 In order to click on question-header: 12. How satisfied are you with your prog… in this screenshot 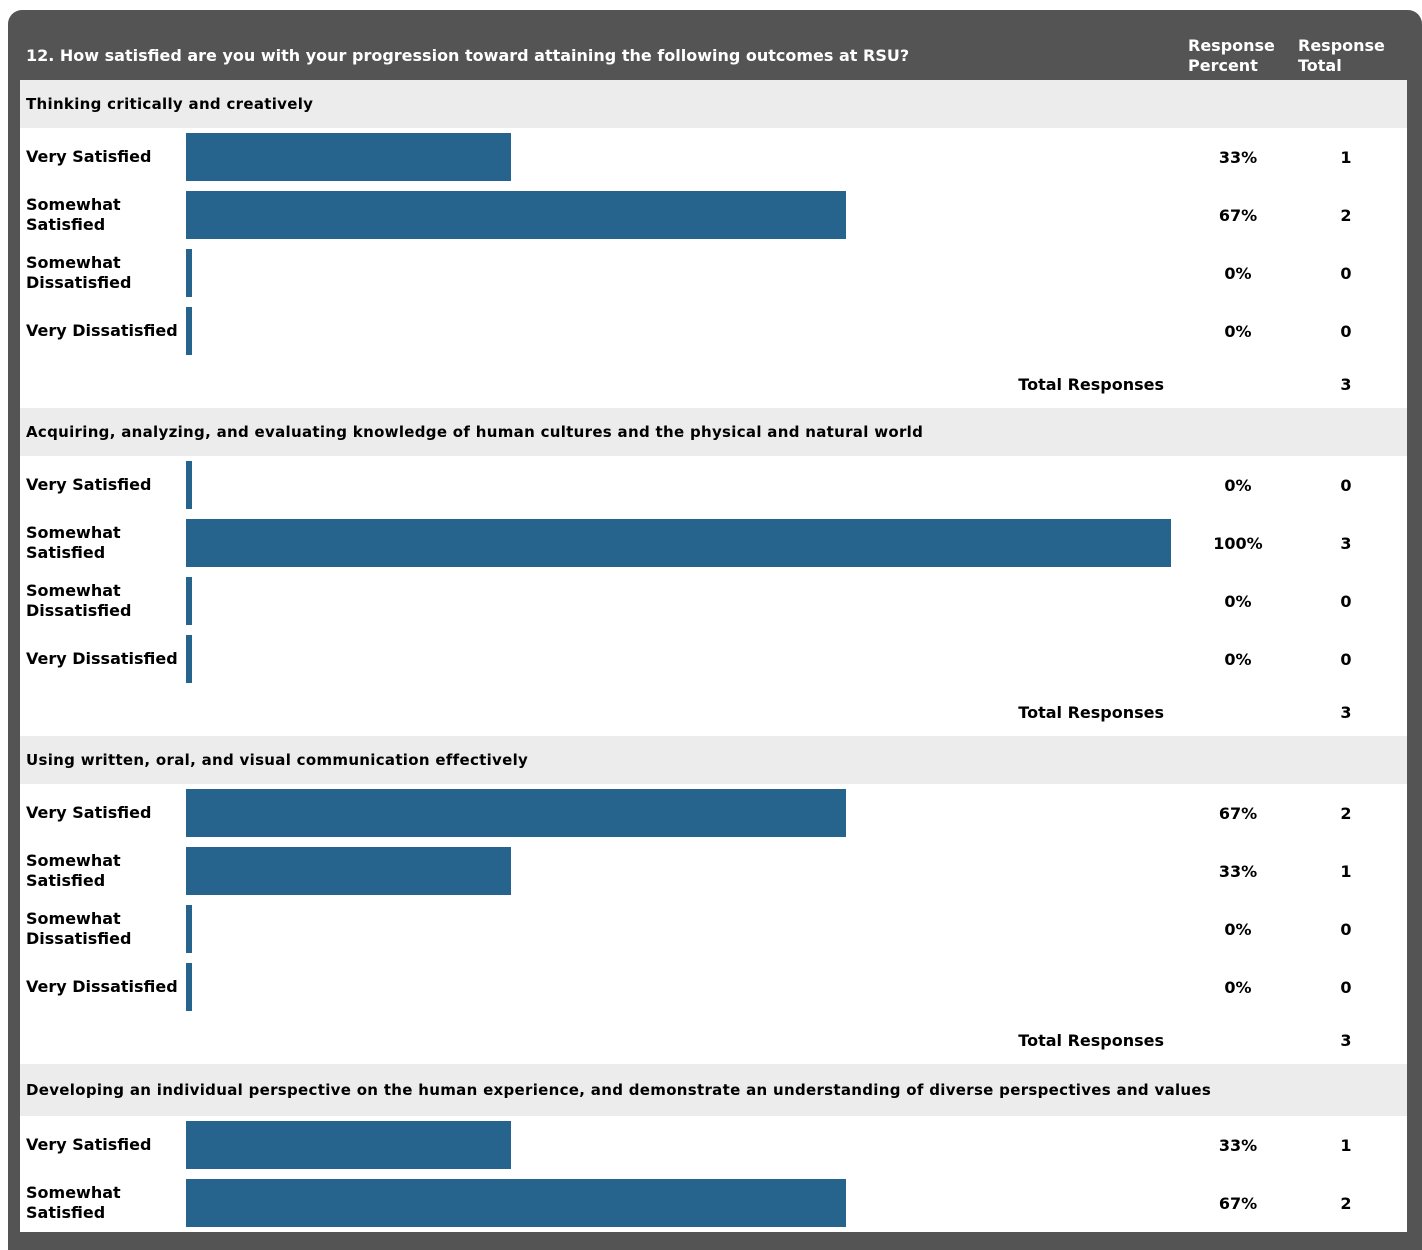, I will do `click(715, 45)`.